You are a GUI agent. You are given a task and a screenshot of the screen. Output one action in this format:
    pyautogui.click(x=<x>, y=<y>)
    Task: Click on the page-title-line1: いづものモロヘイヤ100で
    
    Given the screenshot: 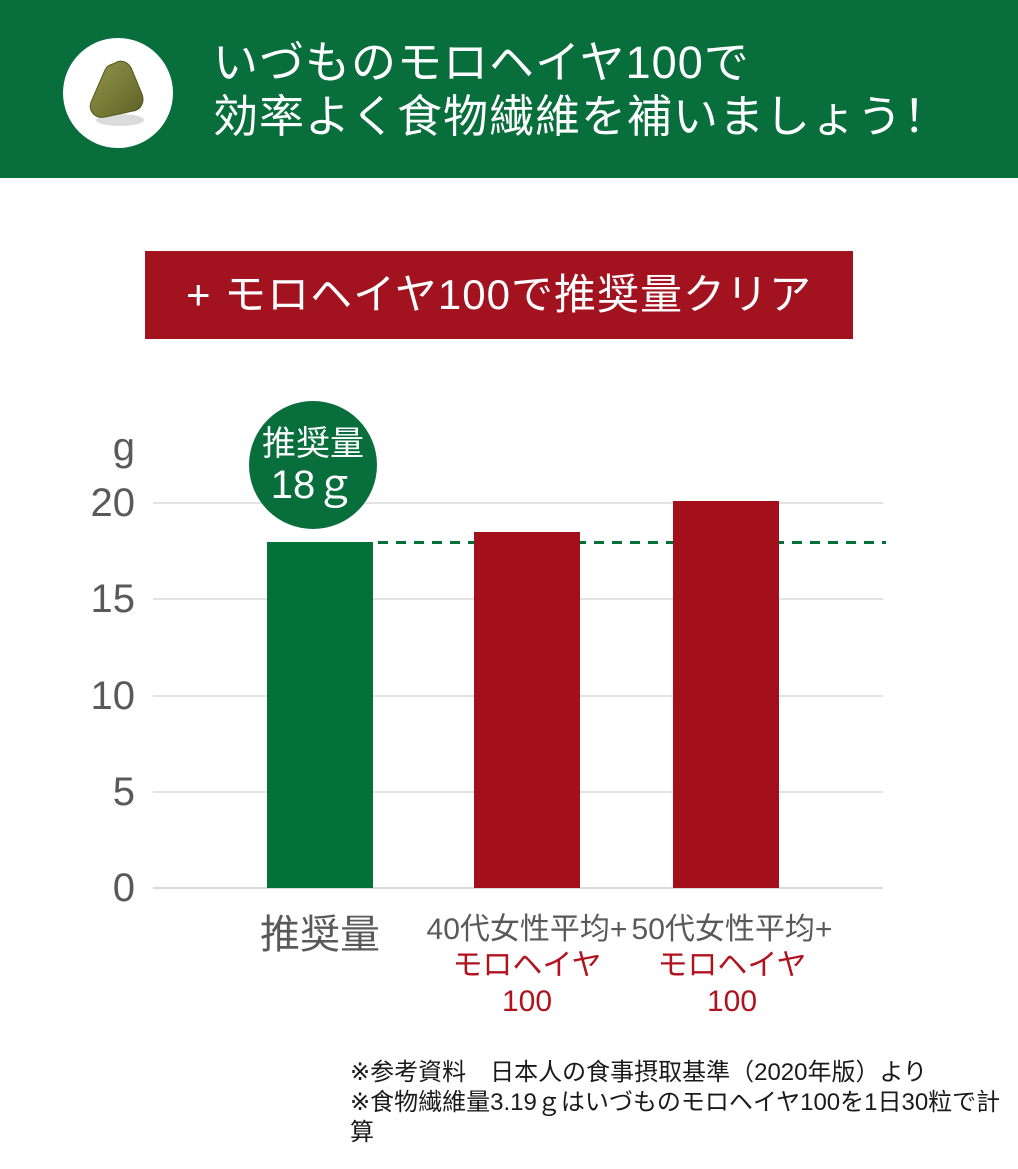 What is the action you would take?
    pyautogui.click(x=481, y=62)
    